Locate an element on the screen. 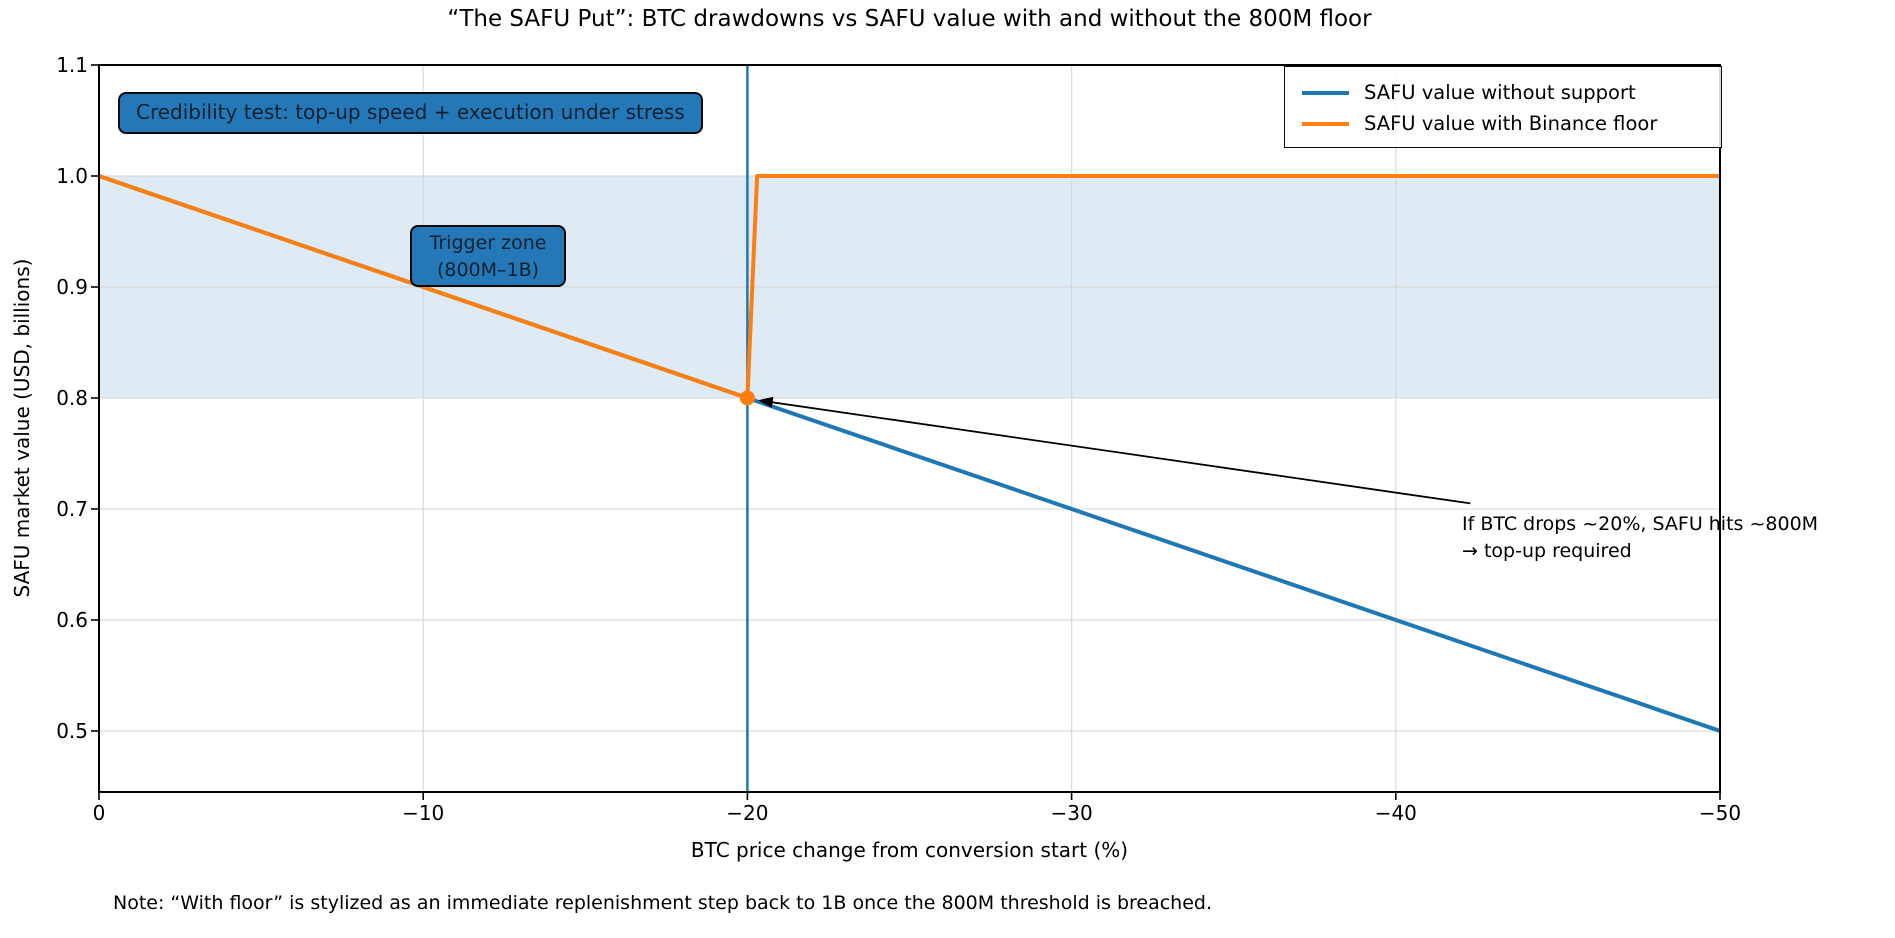 This screenshot has height=938, width=1895. legend-line-blue-icon is located at coordinates (1325, 92).